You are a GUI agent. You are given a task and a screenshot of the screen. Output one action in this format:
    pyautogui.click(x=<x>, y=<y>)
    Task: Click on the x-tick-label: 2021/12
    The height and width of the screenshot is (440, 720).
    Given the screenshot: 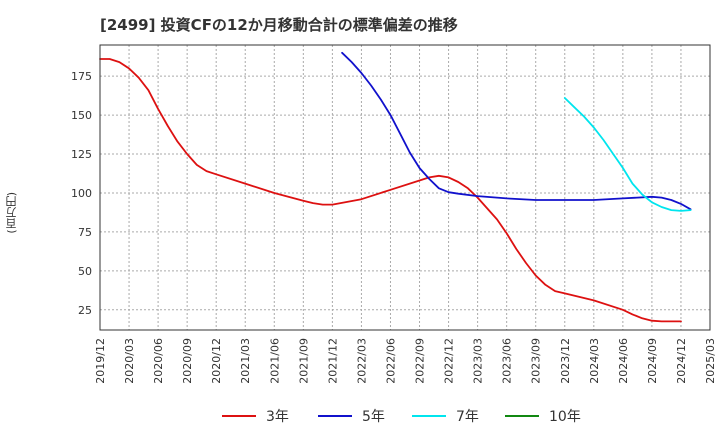 What is the action you would take?
    pyautogui.click(x=332, y=361)
    